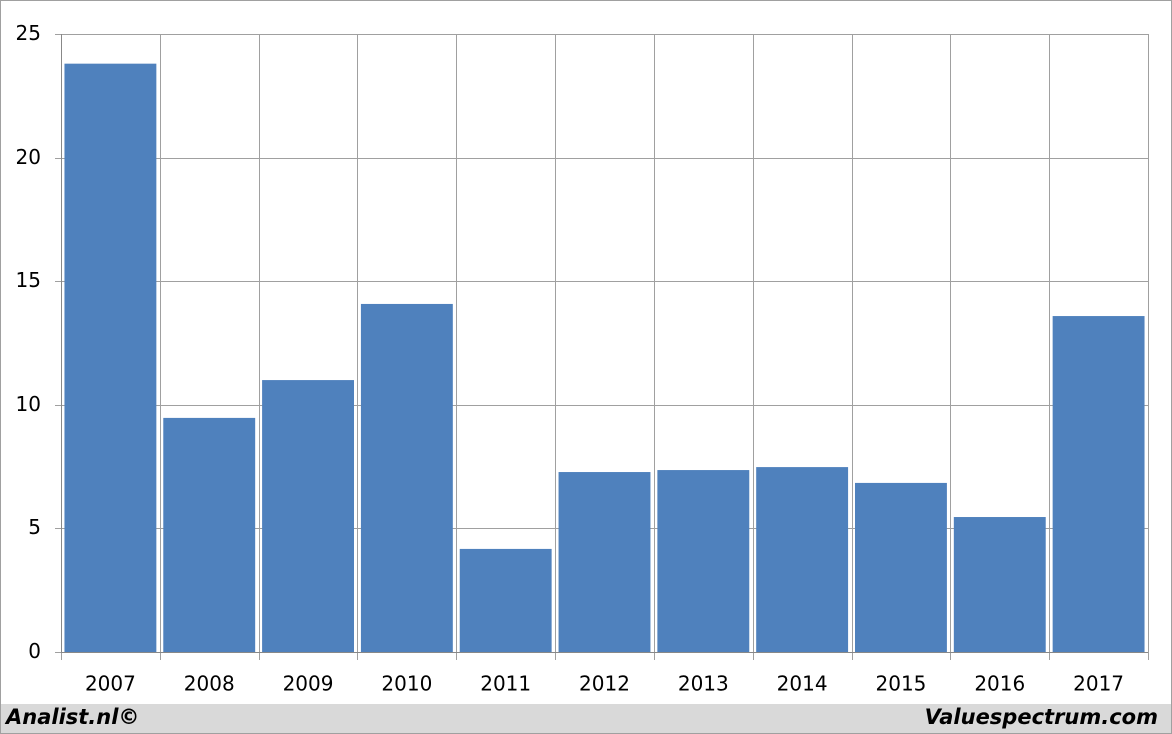 Image resolution: width=1172 pixels, height=734 pixels. I want to click on y-tick-label: 10, so click(28, 404).